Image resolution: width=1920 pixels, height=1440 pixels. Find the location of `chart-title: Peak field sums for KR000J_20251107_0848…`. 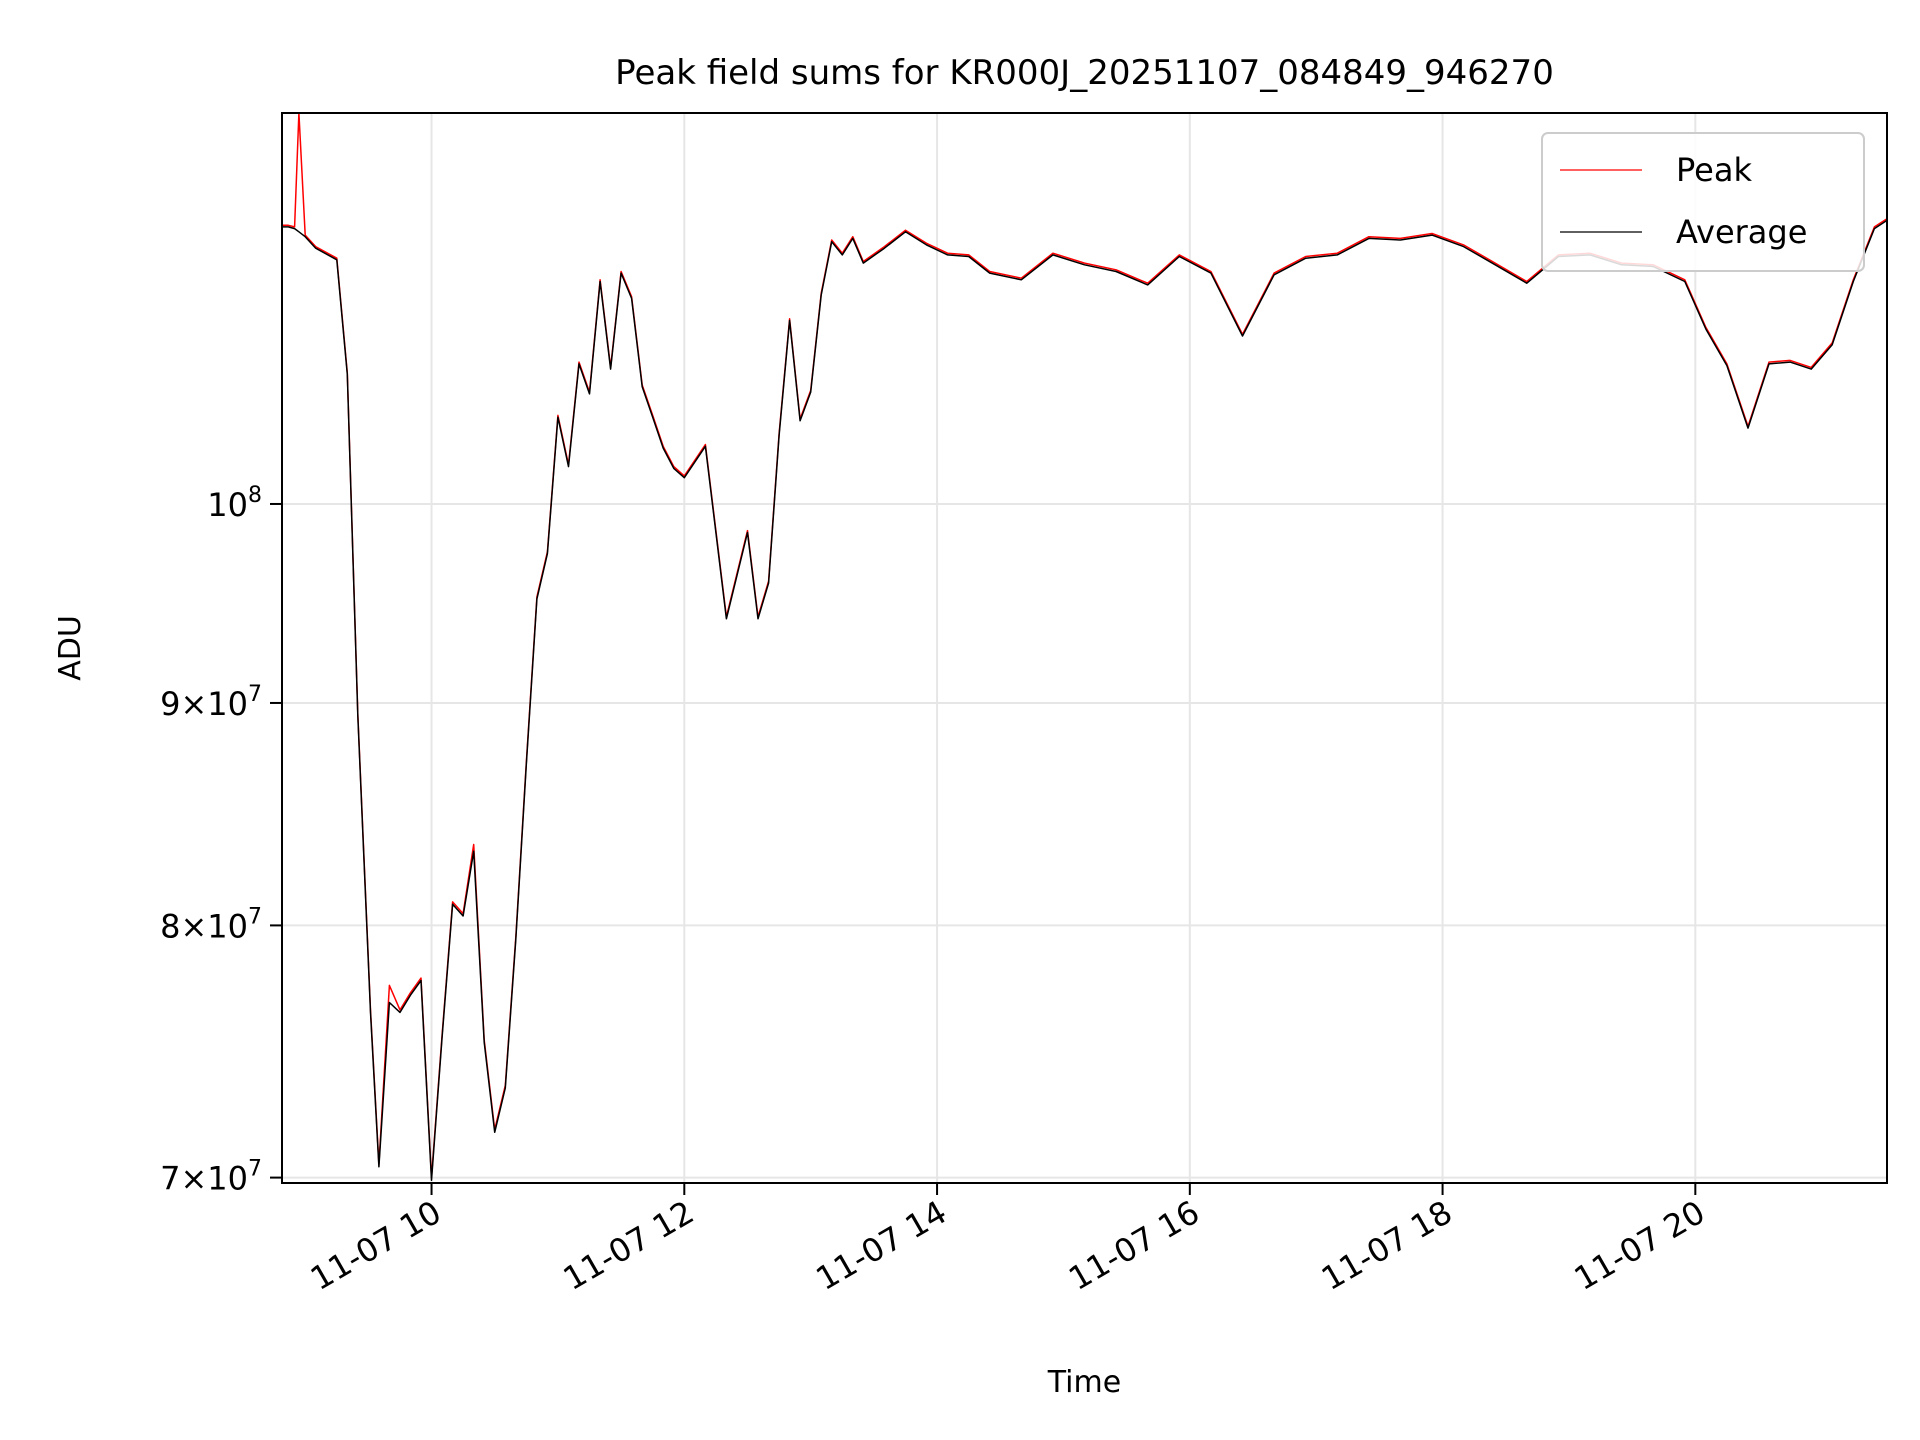

chart-title: Peak field sums for KR000J_20251107_0848… is located at coordinates (1084, 73).